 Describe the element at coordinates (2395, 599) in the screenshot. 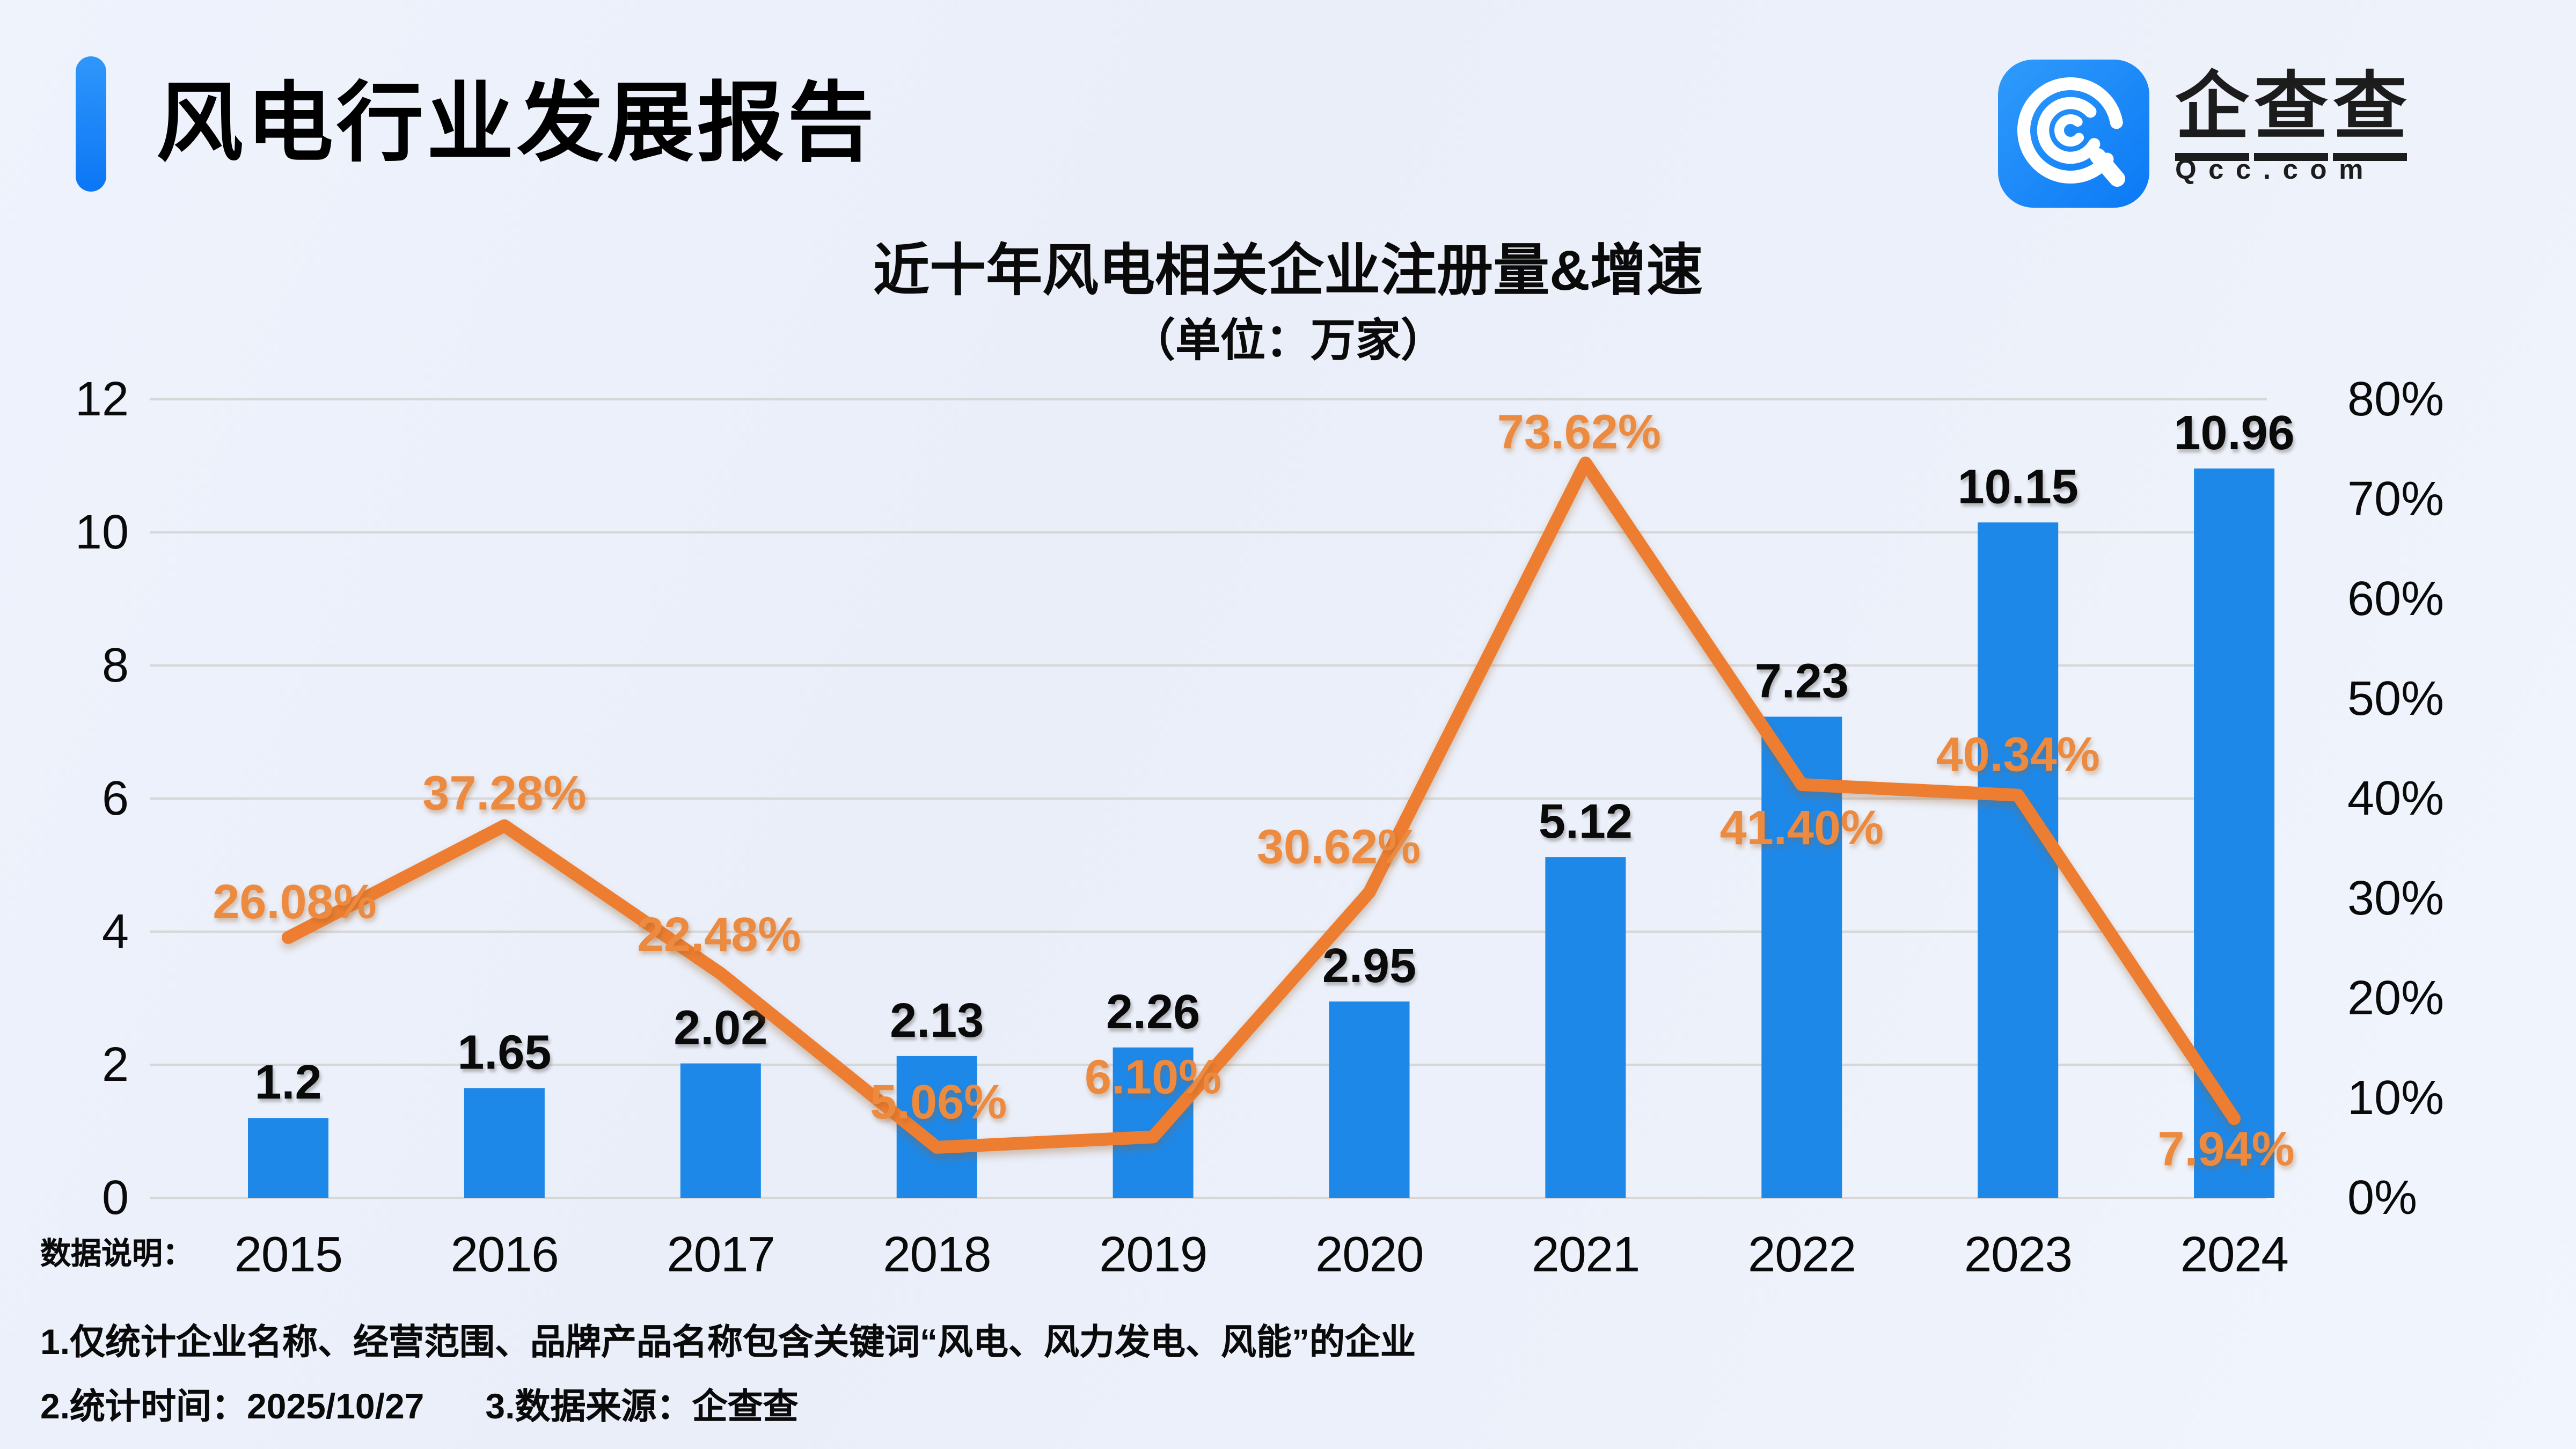

I see `right-axis-tick: 60%` at that location.